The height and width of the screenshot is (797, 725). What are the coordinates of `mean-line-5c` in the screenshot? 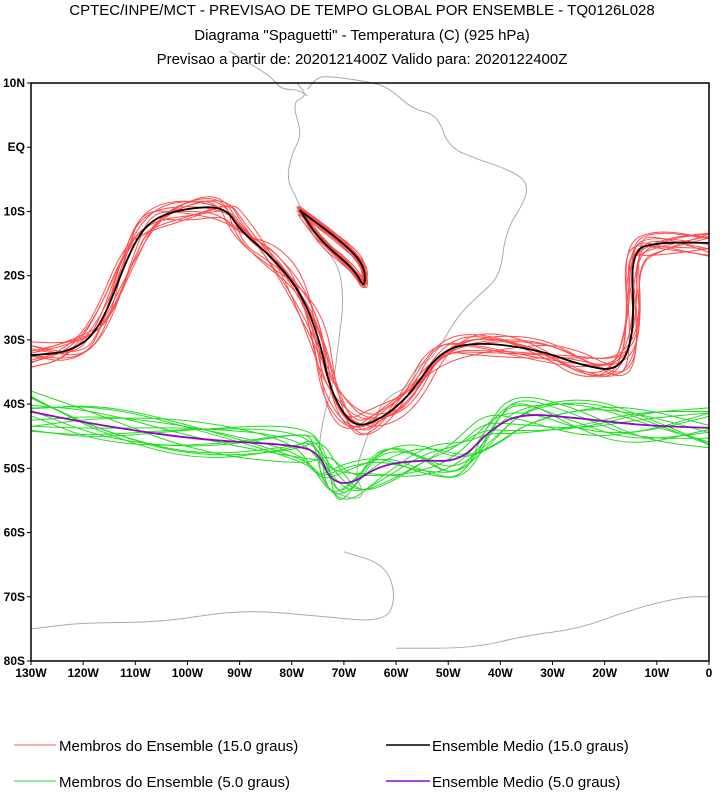 It's located at (370, 447).